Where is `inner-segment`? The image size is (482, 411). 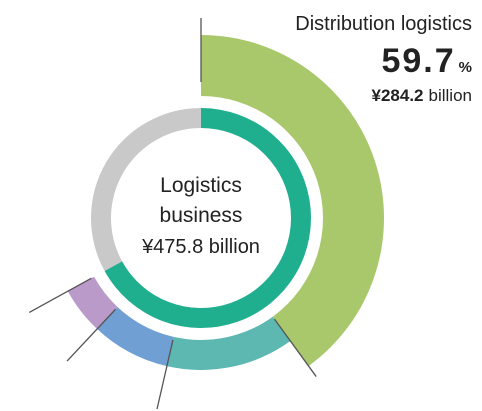 inner-segment is located at coordinates (146, 189).